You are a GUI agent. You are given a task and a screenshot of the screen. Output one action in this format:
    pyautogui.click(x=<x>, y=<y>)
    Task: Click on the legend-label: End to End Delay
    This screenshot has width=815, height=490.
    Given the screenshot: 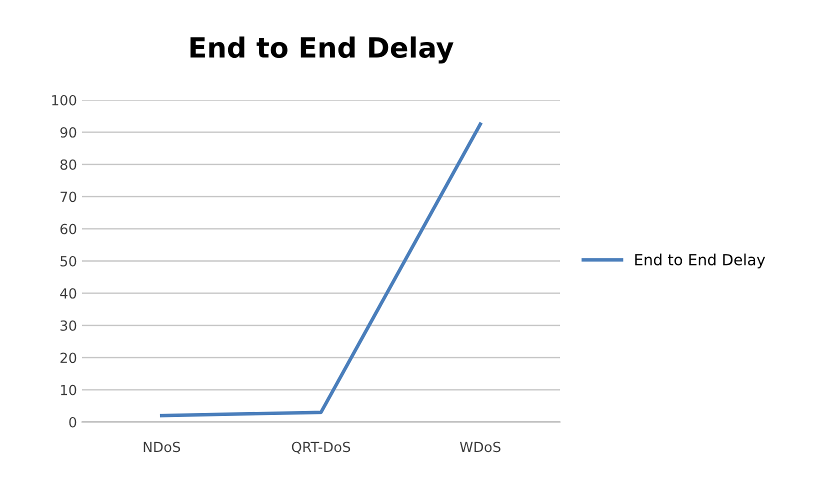 What is the action you would take?
    pyautogui.click(x=700, y=261)
    